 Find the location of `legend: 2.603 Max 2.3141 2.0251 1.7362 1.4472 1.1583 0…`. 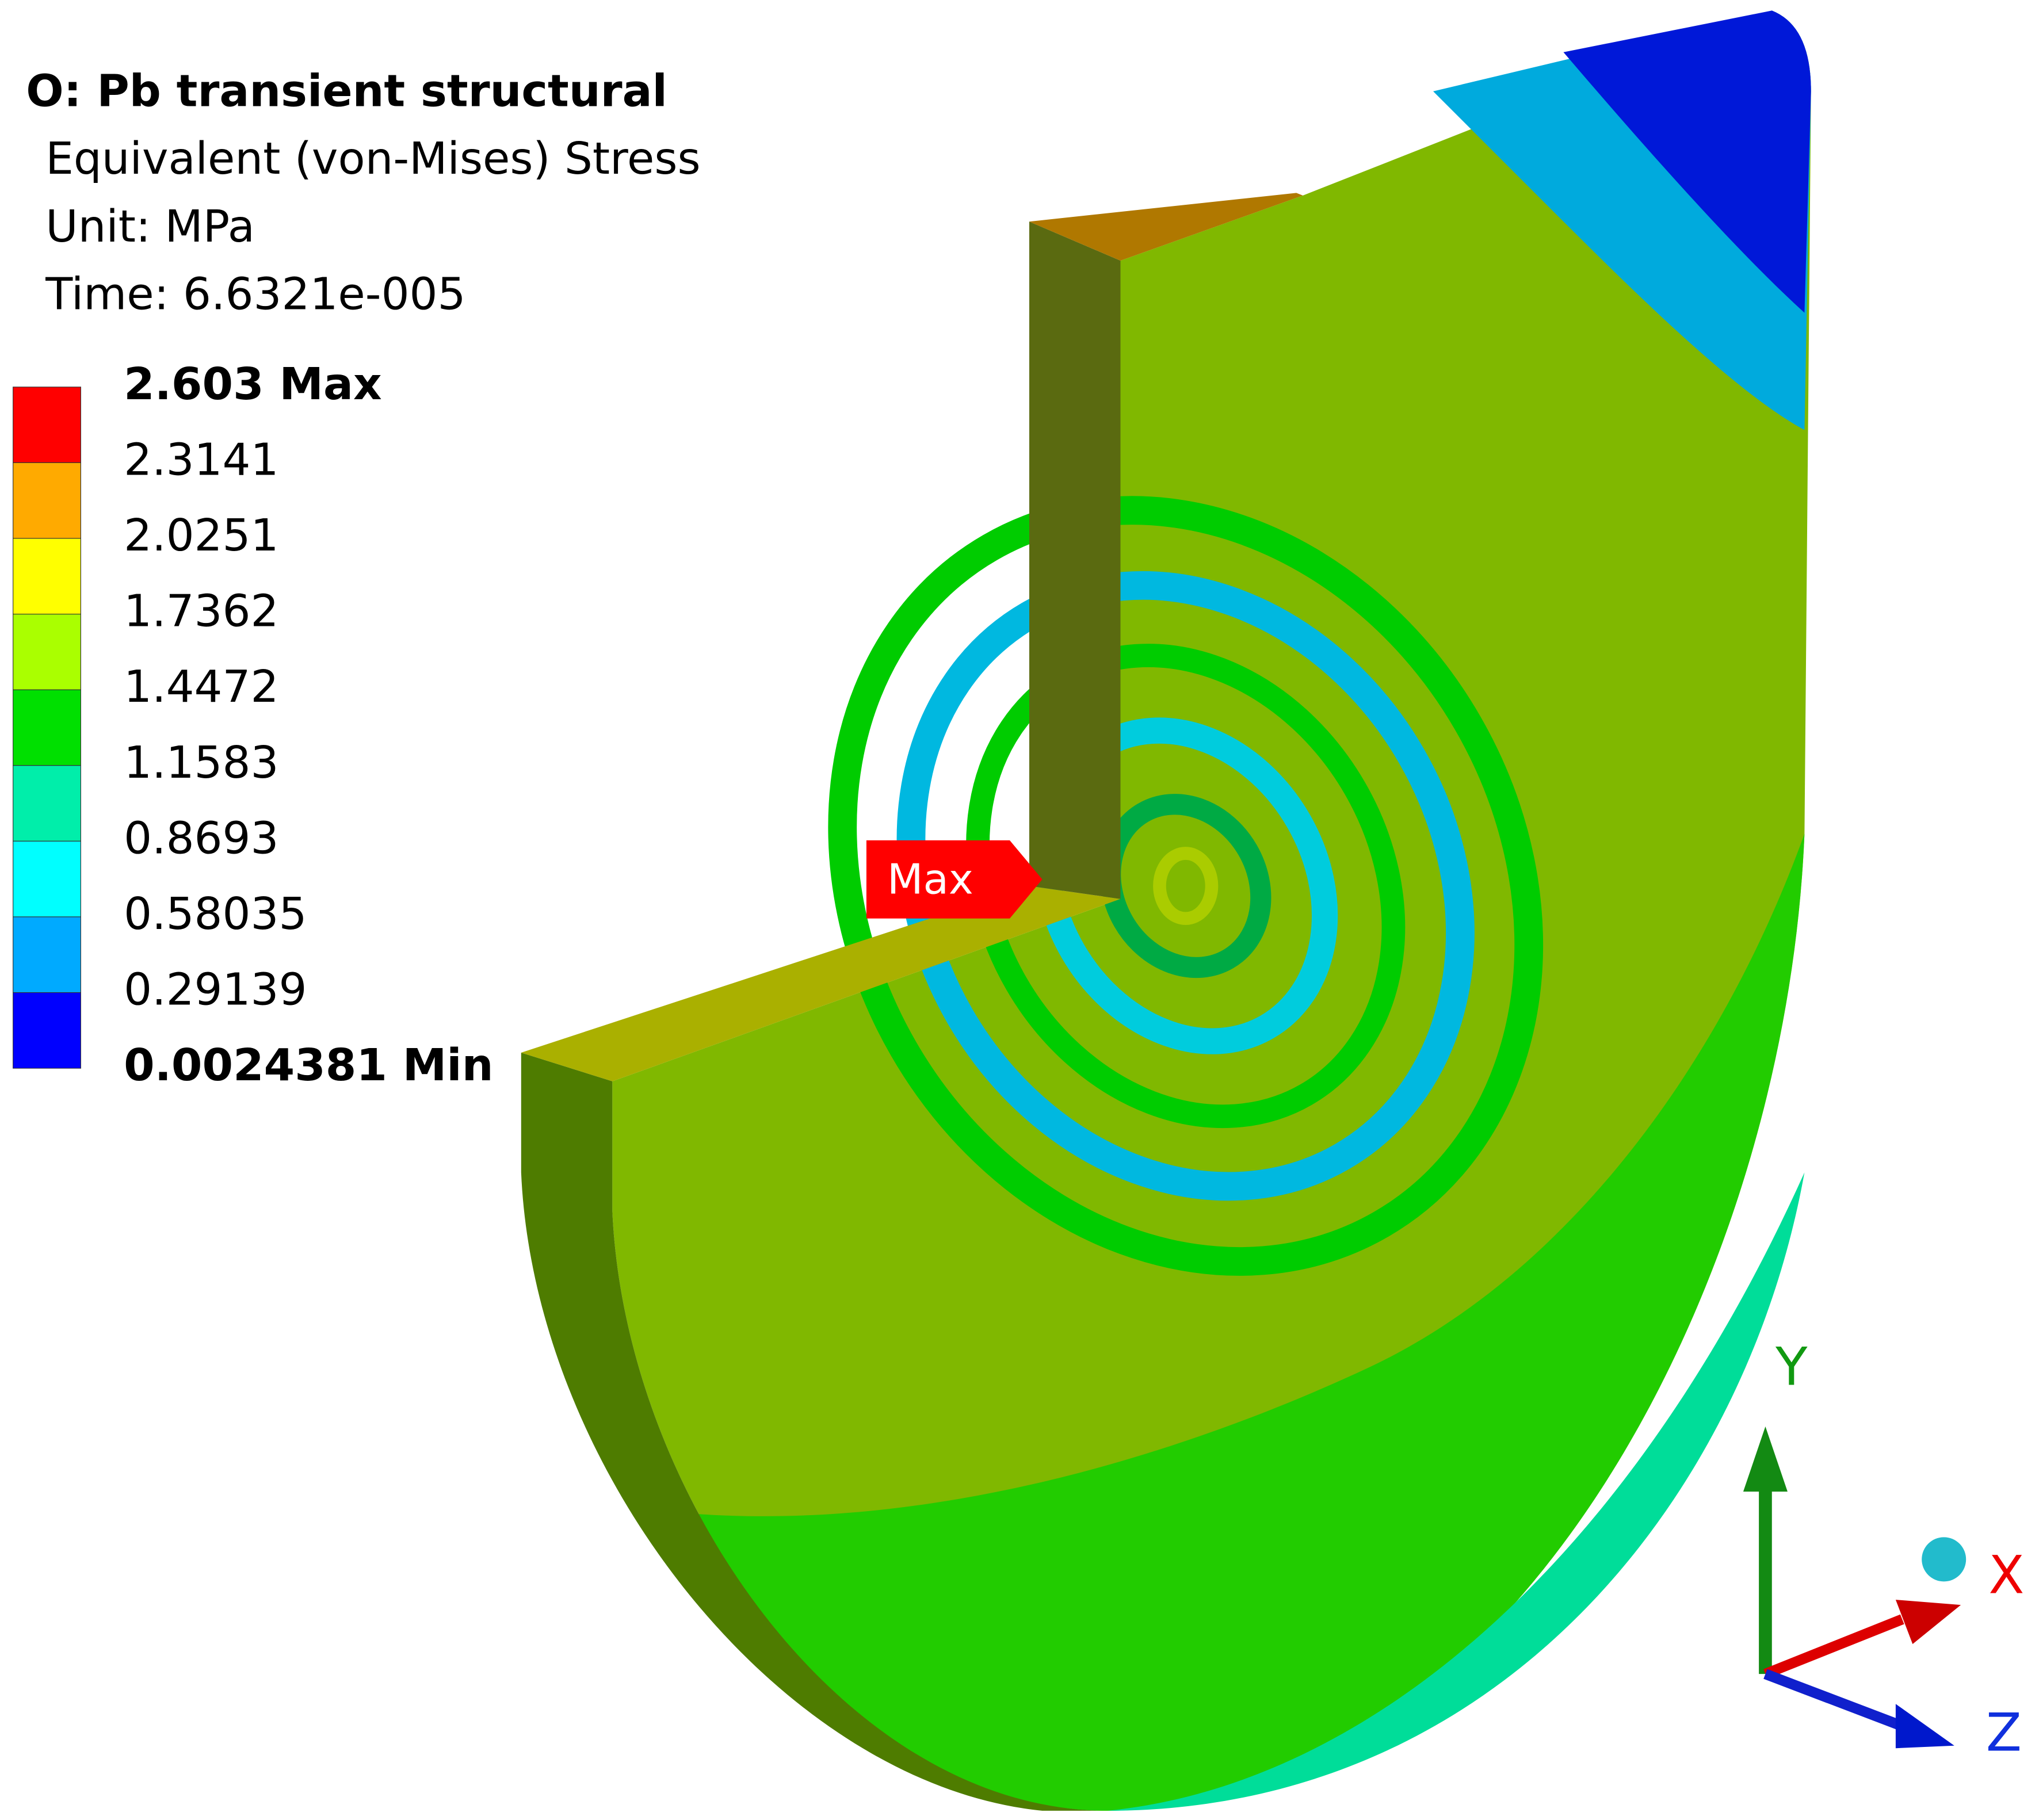

legend: 2.603 Max 2.3141 2.0251 1.7362 1.4472 1.1583 0… is located at coordinates (253, 725).